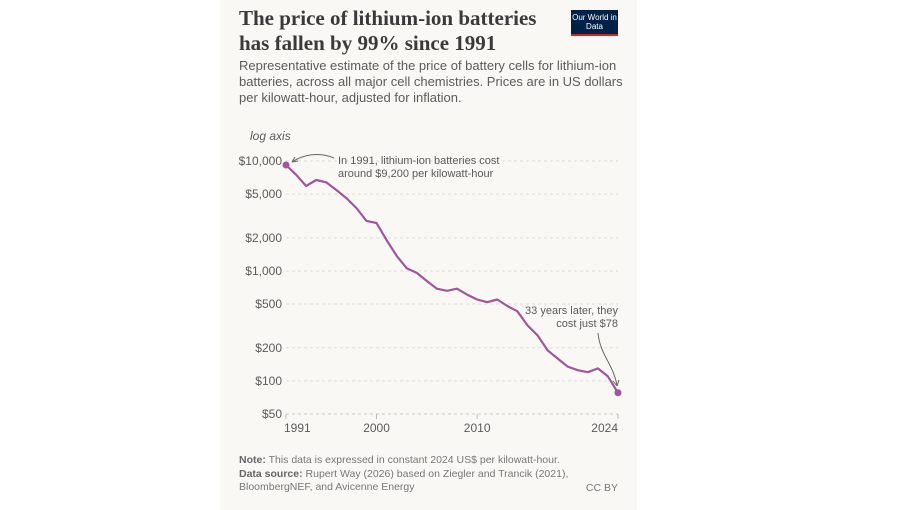  What do you see at coordinates (252, 460) in the screenshot?
I see `note-label: Note:` at bounding box center [252, 460].